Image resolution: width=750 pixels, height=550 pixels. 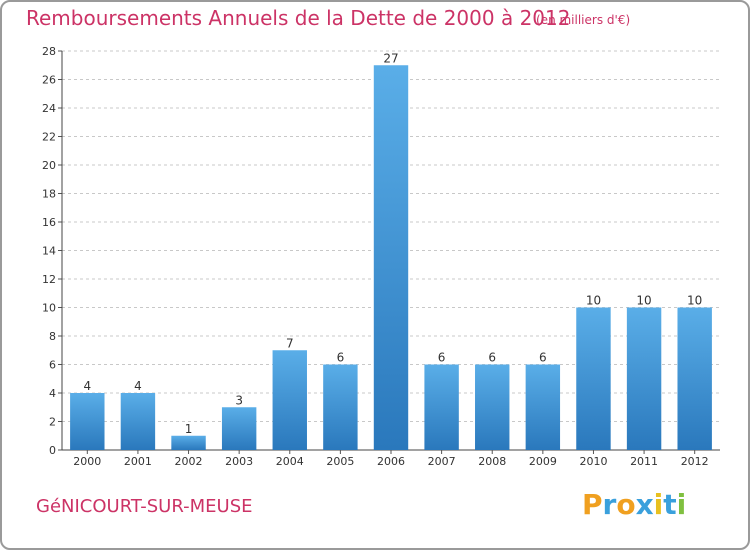 What do you see at coordinates (49, 308) in the screenshot?
I see `y-tick-label: 10` at bounding box center [49, 308].